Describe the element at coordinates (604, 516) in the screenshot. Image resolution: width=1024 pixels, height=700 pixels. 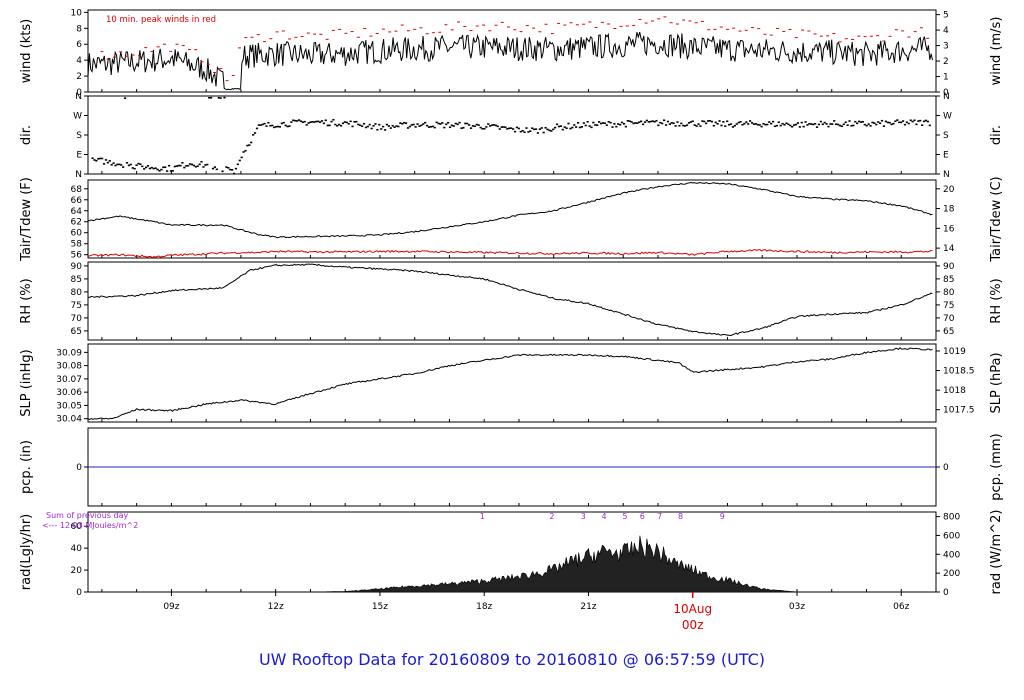
I see `hour-marker-4: 4` at that location.